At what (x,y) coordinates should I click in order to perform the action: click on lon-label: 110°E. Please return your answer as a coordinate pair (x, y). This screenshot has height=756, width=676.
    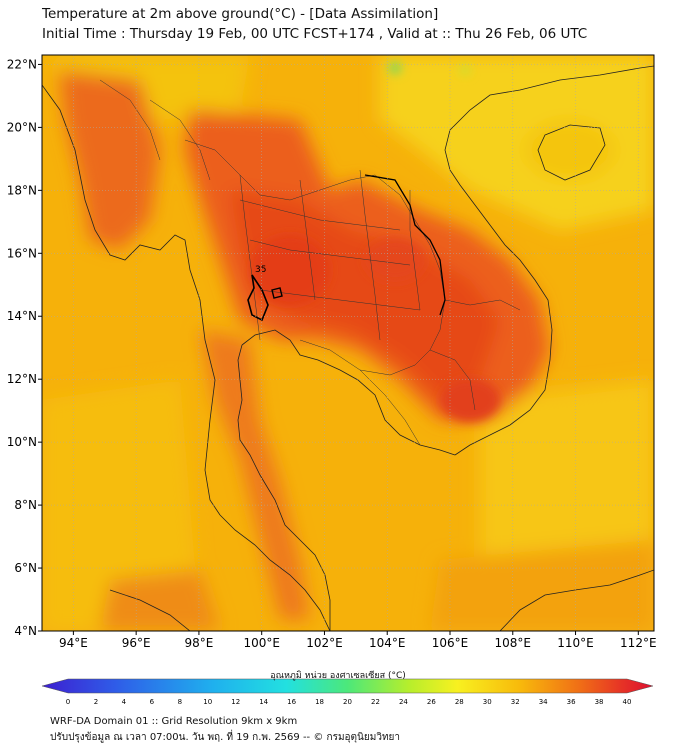
    Looking at the image, I should click on (575, 643).